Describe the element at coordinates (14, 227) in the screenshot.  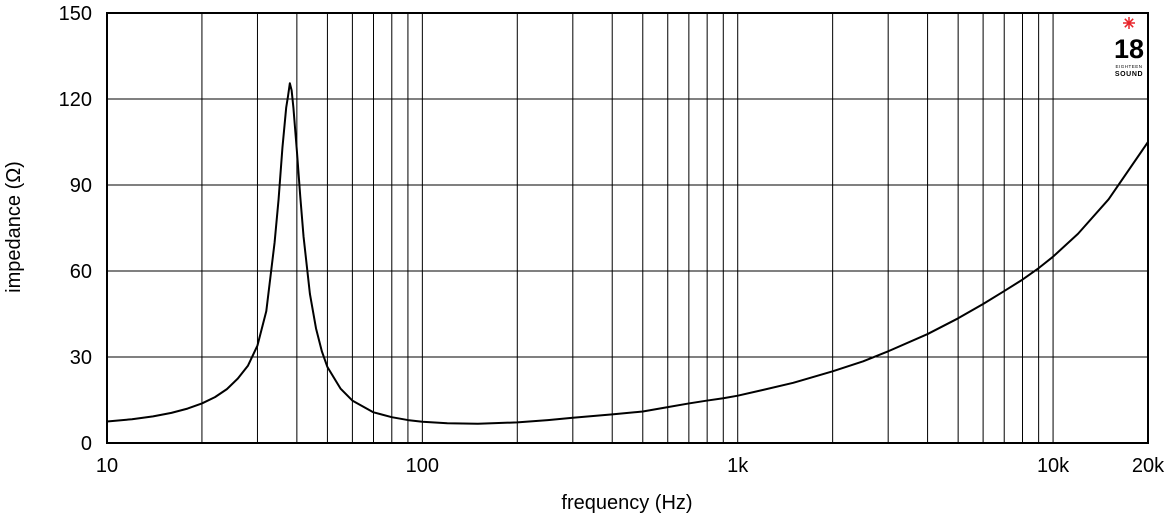
I see `y-axis-title: impedance (Ω)` at that location.